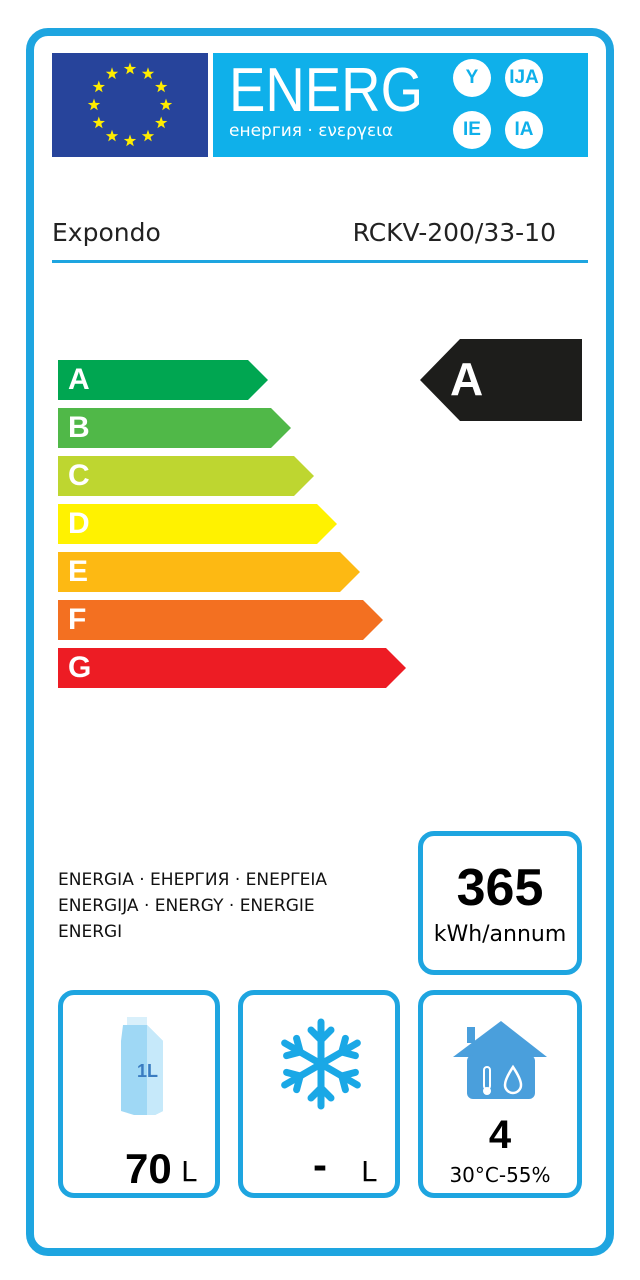  Describe the element at coordinates (524, 130) in the screenshot. I see `suffix-ia: IA` at that location.